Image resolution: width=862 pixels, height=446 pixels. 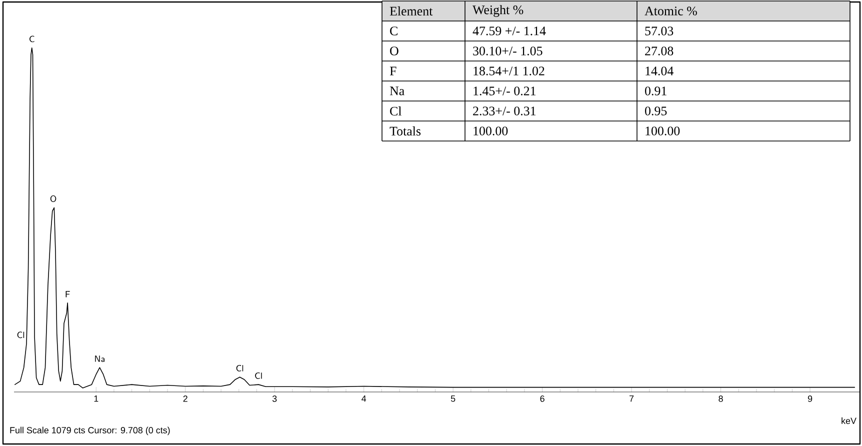 What do you see at coordinates (453, 399) in the screenshot?
I see `x-tick-label: 5` at bounding box center [453, 399].